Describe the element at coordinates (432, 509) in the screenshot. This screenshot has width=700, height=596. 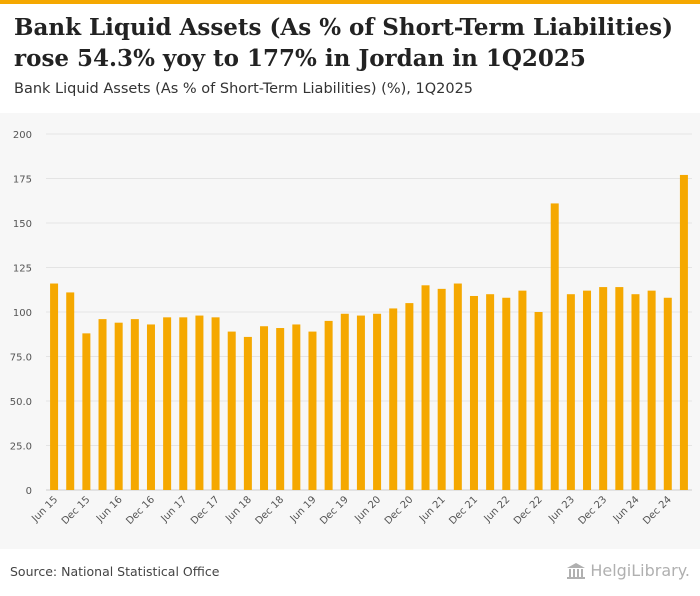
I see `x-tick-label: Jun 21` at that location.